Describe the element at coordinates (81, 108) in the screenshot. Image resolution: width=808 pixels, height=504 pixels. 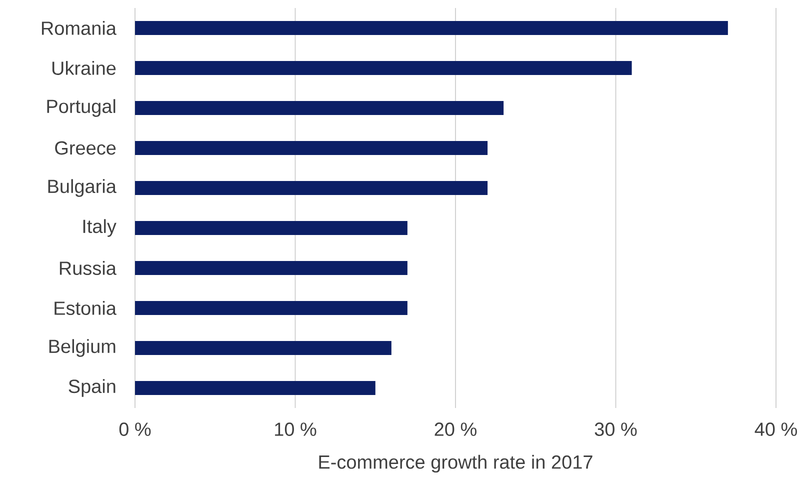
I see `y-tick-label: Portugal` at that location.